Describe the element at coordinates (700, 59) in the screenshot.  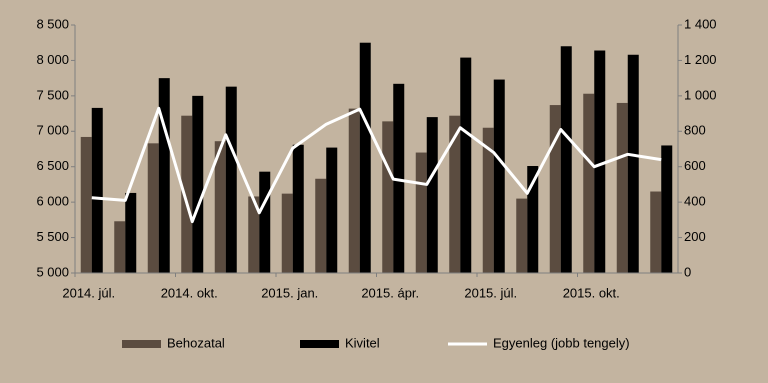
I see `y2-tick-label: 1 200` at that location.